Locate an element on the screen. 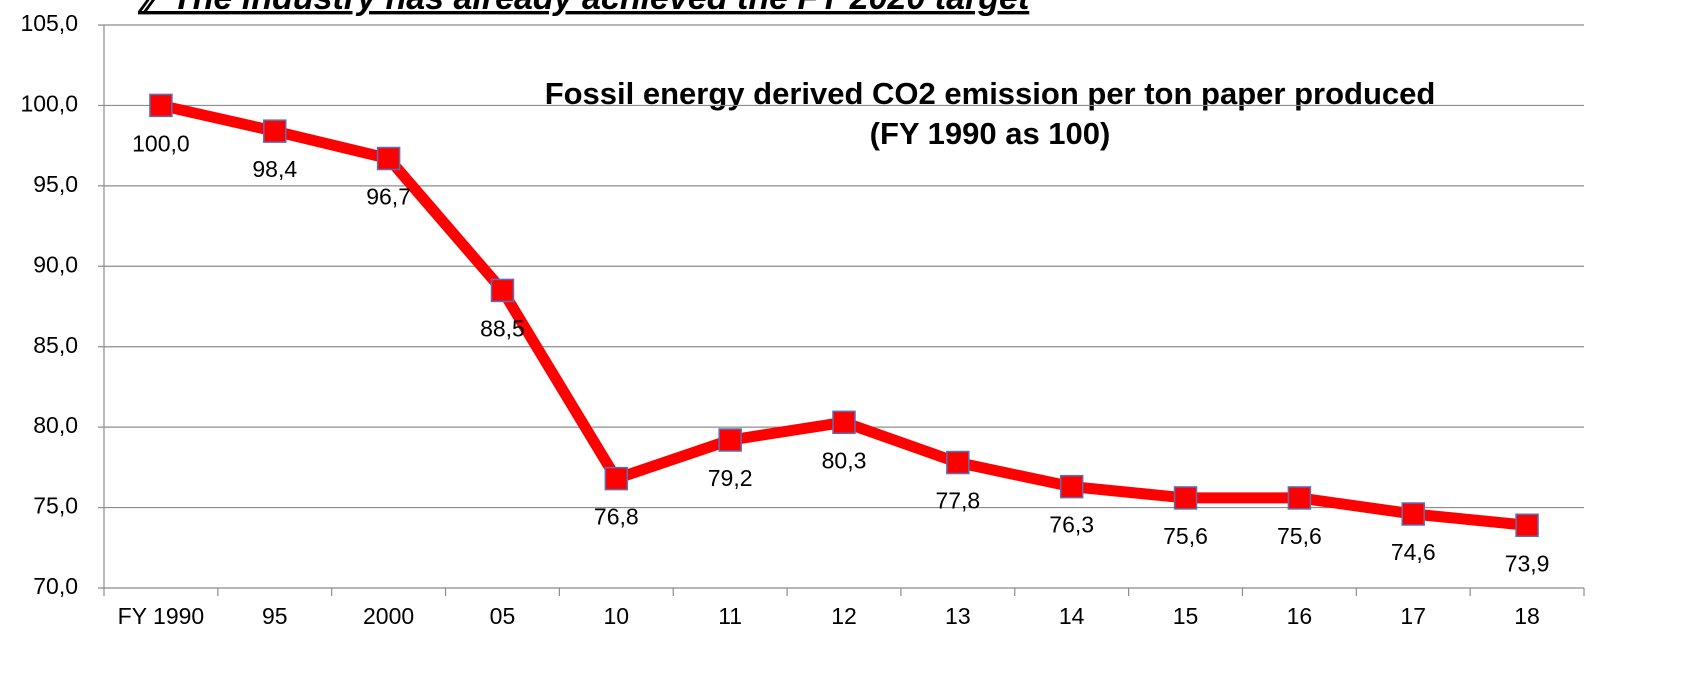 This screenshot has width=1698, height=684. y-tick-label: 85,0 is located at coordinates (55, 345).